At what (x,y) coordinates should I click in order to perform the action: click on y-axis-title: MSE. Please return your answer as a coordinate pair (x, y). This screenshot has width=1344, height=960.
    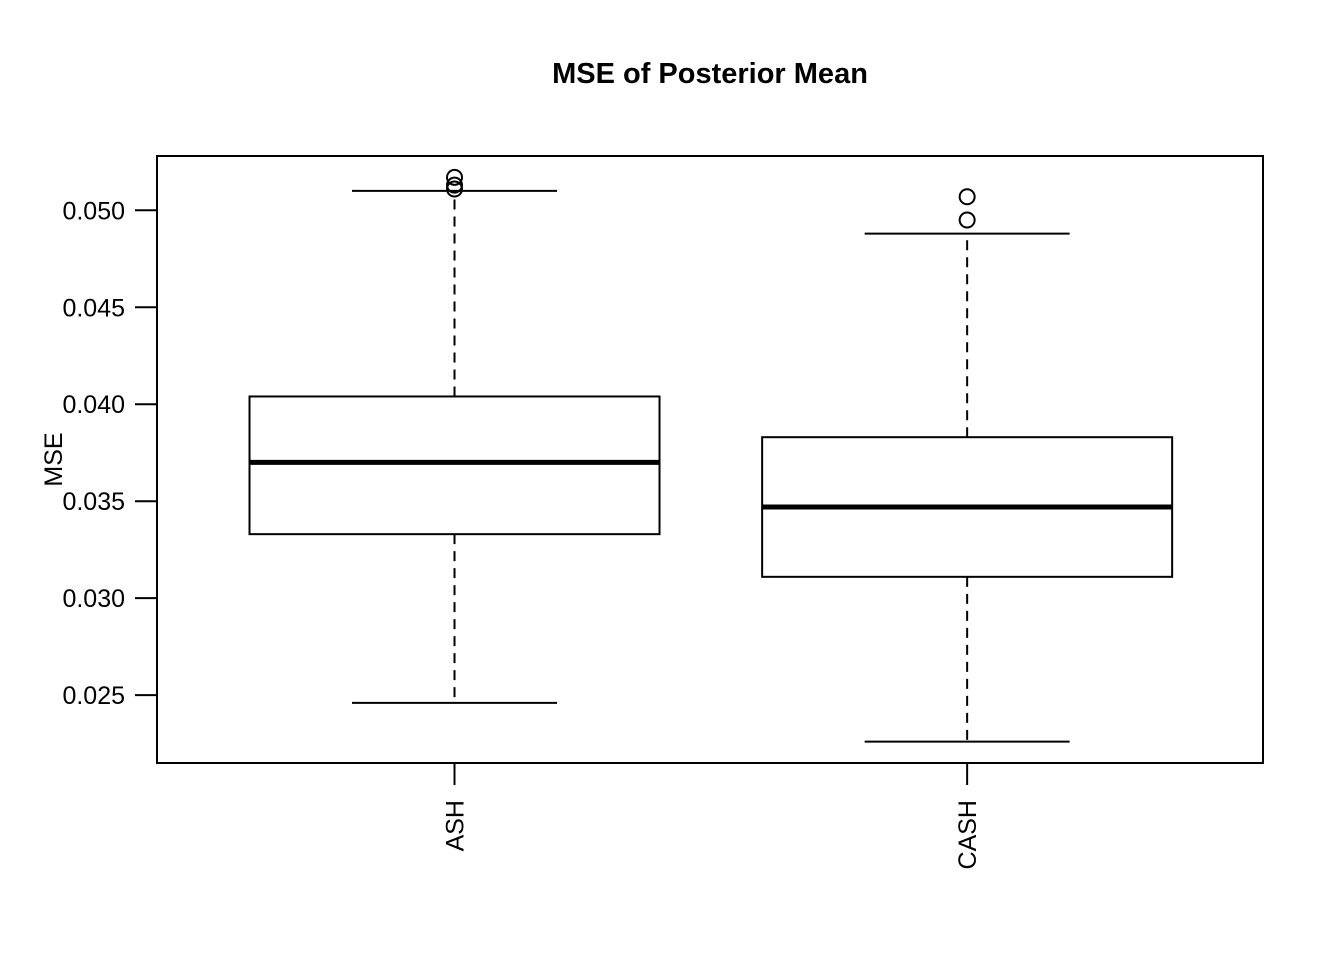
    Looking at the image, I should click on (54, 459).